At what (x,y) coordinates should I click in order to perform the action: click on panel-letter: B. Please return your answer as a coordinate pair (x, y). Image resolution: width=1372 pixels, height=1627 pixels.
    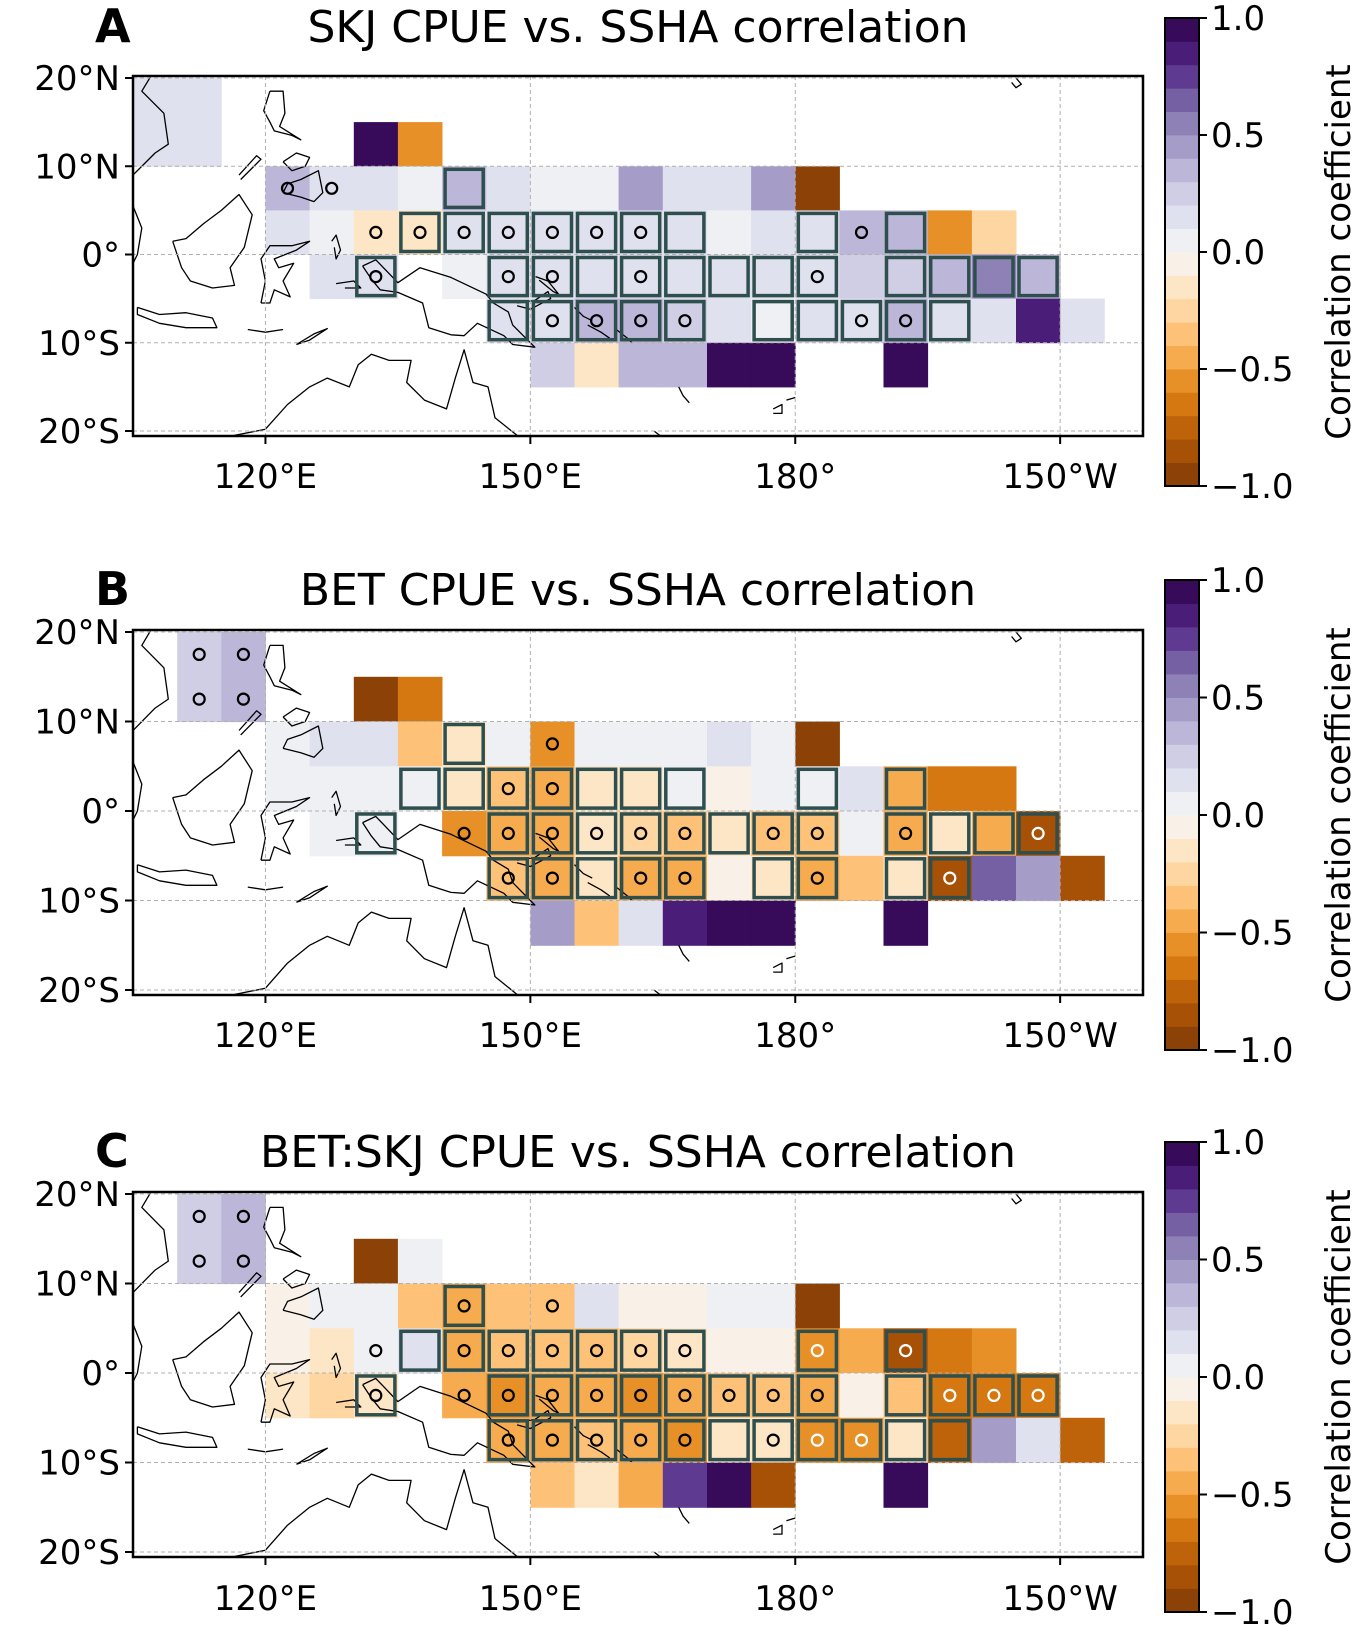
    Looking at the image, I should click on (112, 589).